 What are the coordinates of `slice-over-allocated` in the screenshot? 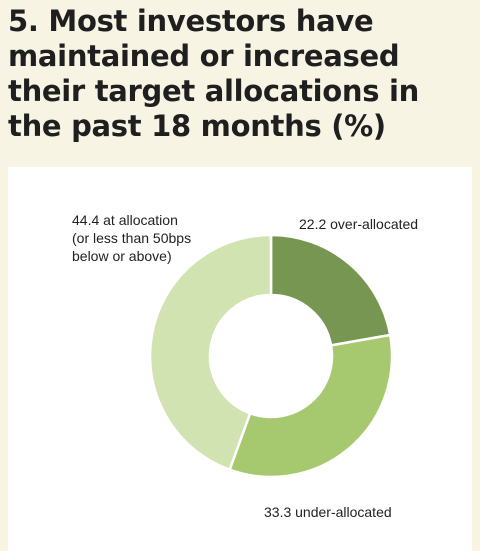 It's located at (330, 290).